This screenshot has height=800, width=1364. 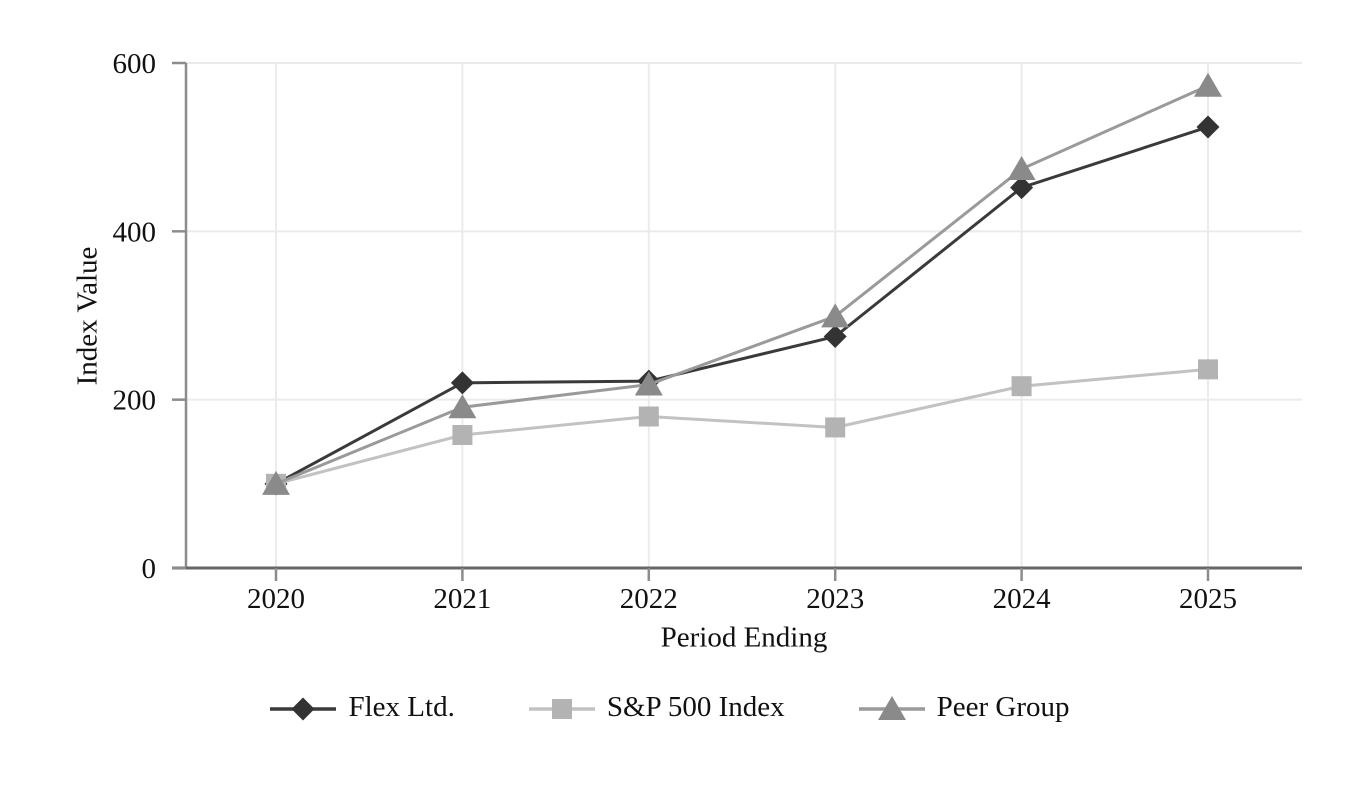 What do you see at coordinates (135, 64) in the screenshot?
I see `svg-text: 600` at bounding box center [135, 64].